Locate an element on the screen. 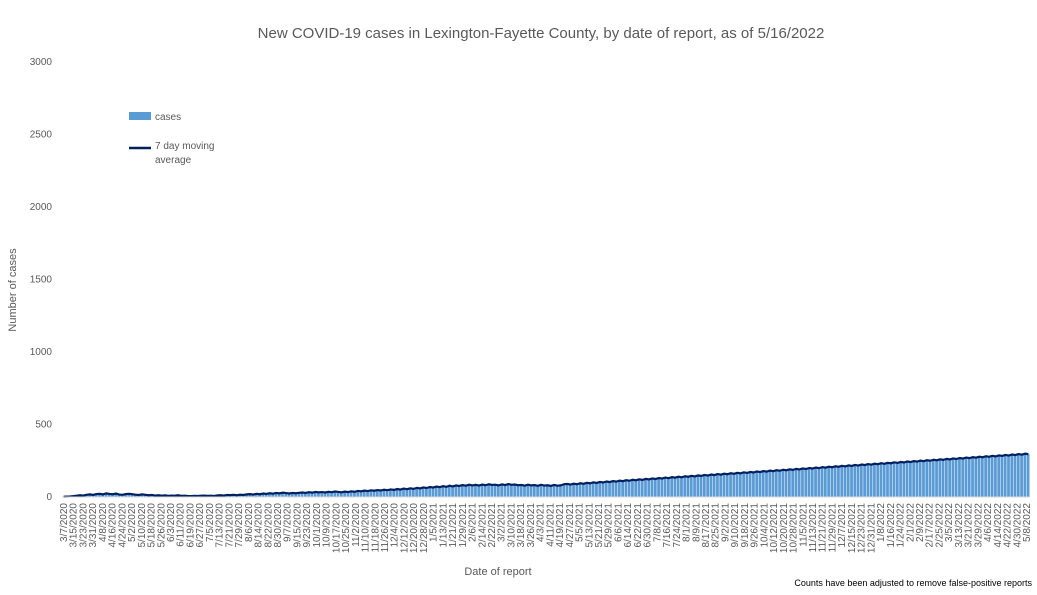  y-axis-label: Number of cases is located at coordinates (13, 290).